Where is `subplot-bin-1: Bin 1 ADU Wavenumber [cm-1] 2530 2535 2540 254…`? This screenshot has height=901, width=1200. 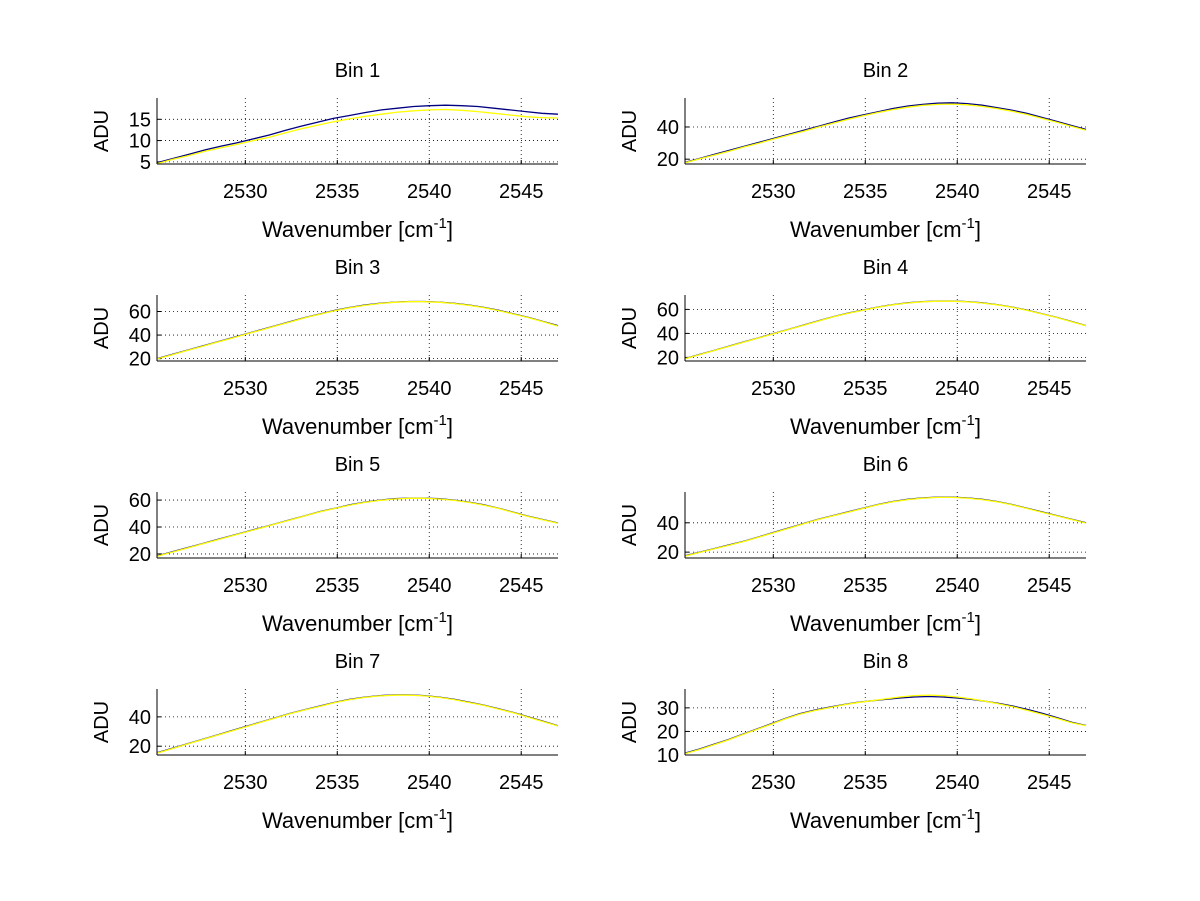 subplot-bin-1: Bin 1 ADU Wavenumber [cm-1] 2530 2535 2540 254… is located at coordinates (325, 151).